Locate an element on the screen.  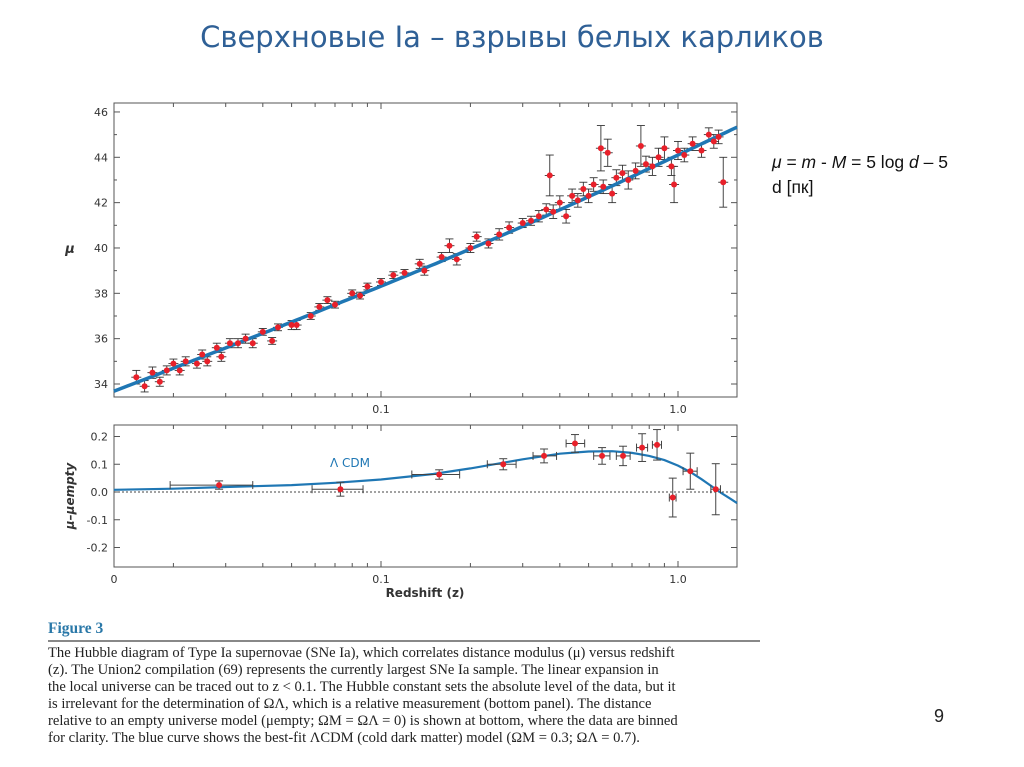
y-tick-label: 46 is located at coordinates (101, 112).